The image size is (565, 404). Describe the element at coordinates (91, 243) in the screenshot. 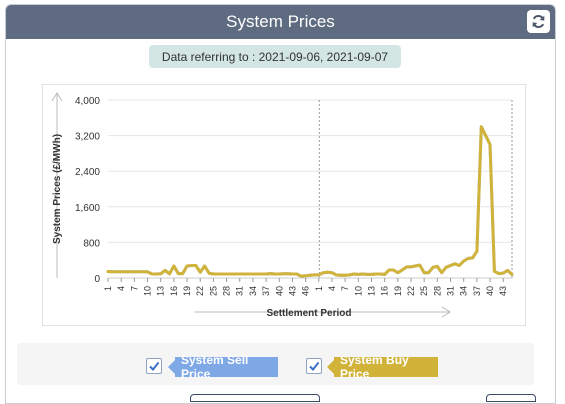

I see `y-tick-label: 800` at that location.